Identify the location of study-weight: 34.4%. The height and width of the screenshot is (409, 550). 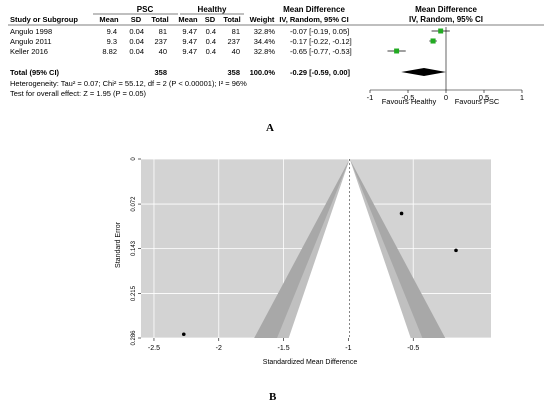
(265, 41).